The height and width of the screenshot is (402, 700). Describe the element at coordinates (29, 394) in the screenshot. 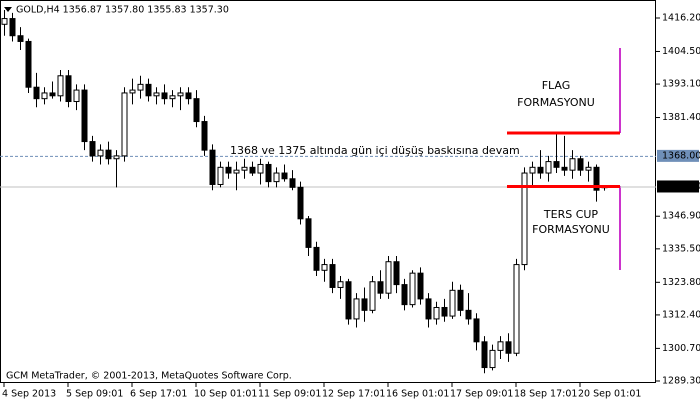

I see `x-tick-label: 4 Sep 2013` at that location.